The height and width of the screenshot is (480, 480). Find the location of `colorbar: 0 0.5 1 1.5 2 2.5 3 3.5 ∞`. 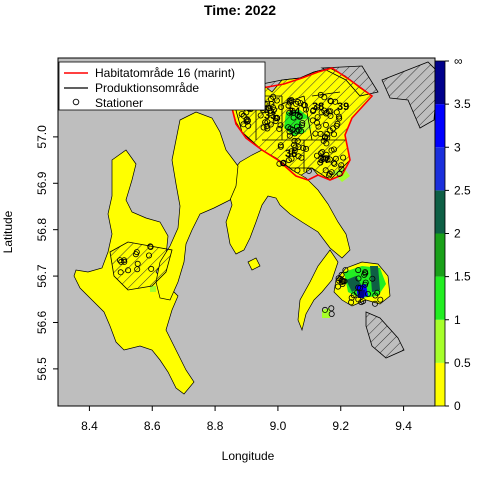

colorbar: 0 0.5 1 1.5 2 2.5 3 3.5 ∞ is located at coordinates (452, 233).